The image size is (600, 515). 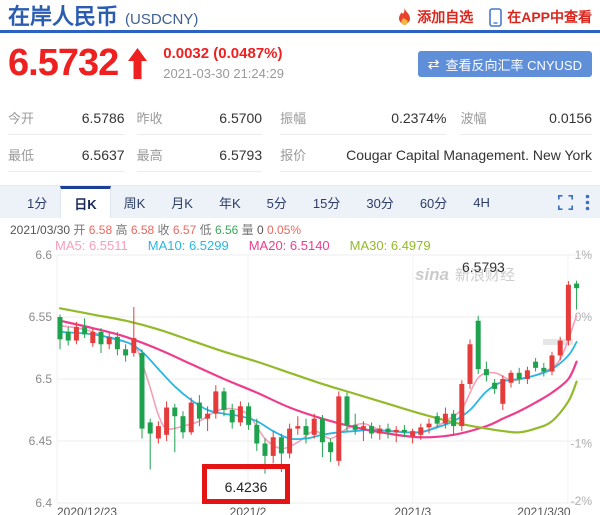 What do you see at coordinates (85, 202) in the screenshot?
I see `tab-日K: 日K` at bounding box center [85, 202].